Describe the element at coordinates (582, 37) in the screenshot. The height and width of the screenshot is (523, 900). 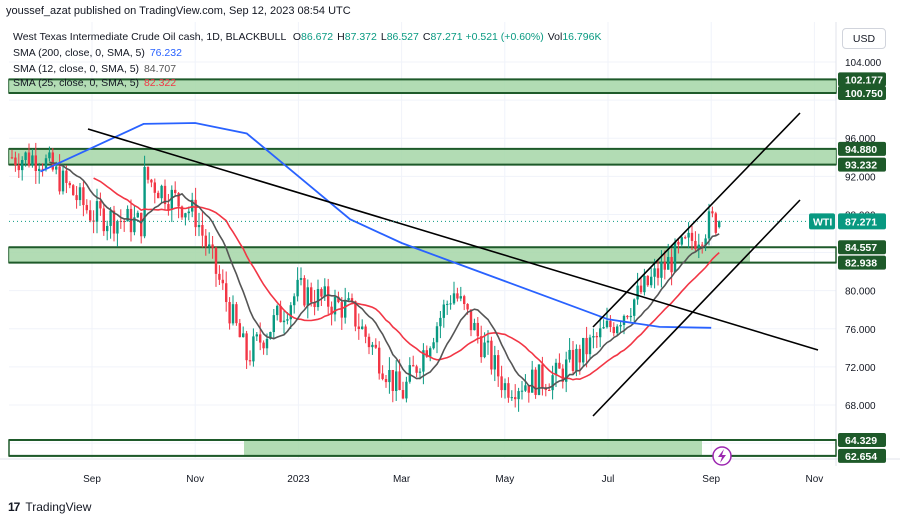
I see `ohlc-value-5: 16.796K` at that location.